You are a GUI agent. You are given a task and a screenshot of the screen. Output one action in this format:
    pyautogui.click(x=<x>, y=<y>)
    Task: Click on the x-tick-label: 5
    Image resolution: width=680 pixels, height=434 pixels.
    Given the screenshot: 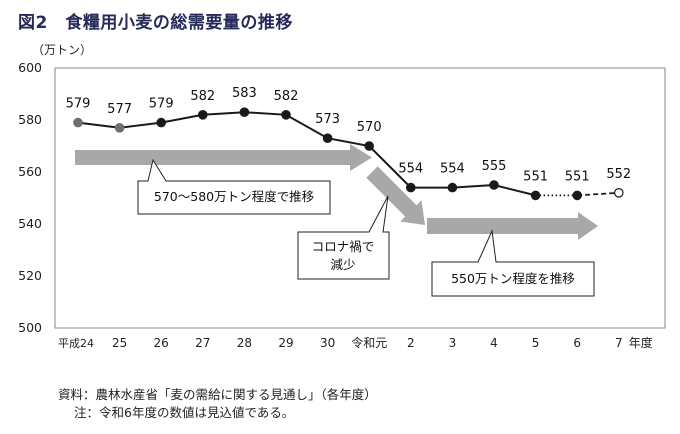 What is the action you would take?
    pyautogui.click(x=536, y=343)
    